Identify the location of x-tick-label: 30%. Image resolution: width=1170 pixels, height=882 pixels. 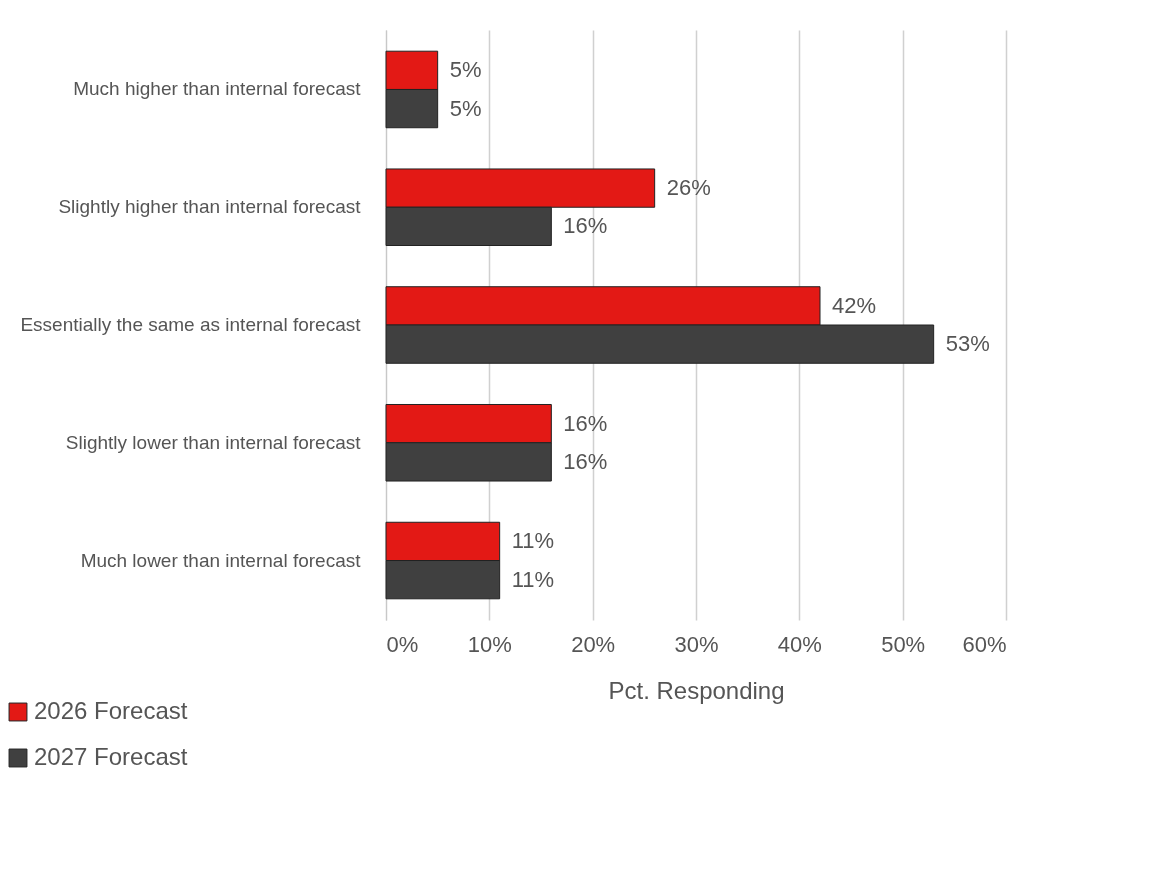
(696, 644).